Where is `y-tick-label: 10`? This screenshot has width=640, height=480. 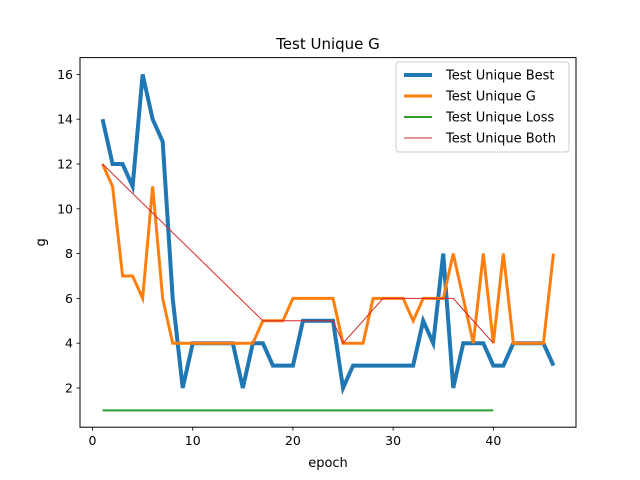 y-tick-label: 10 is located at coordinates (65, 208).